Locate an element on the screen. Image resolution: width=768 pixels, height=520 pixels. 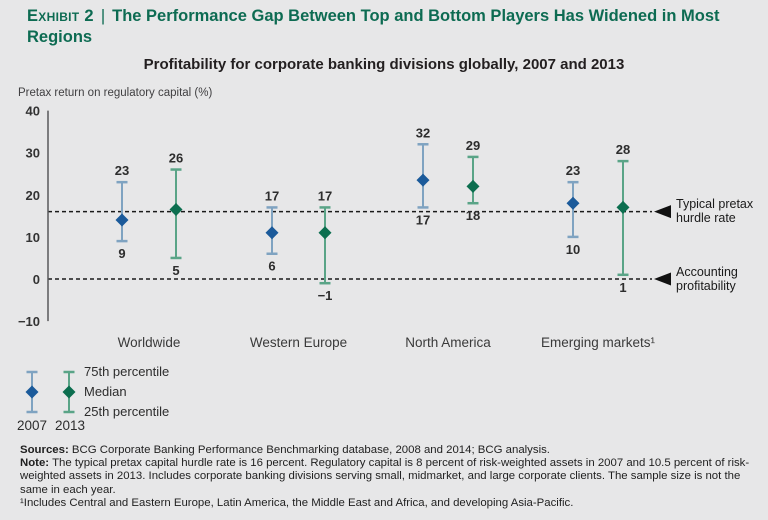
category-label: Western Europe is located at coordinates (298, 342).